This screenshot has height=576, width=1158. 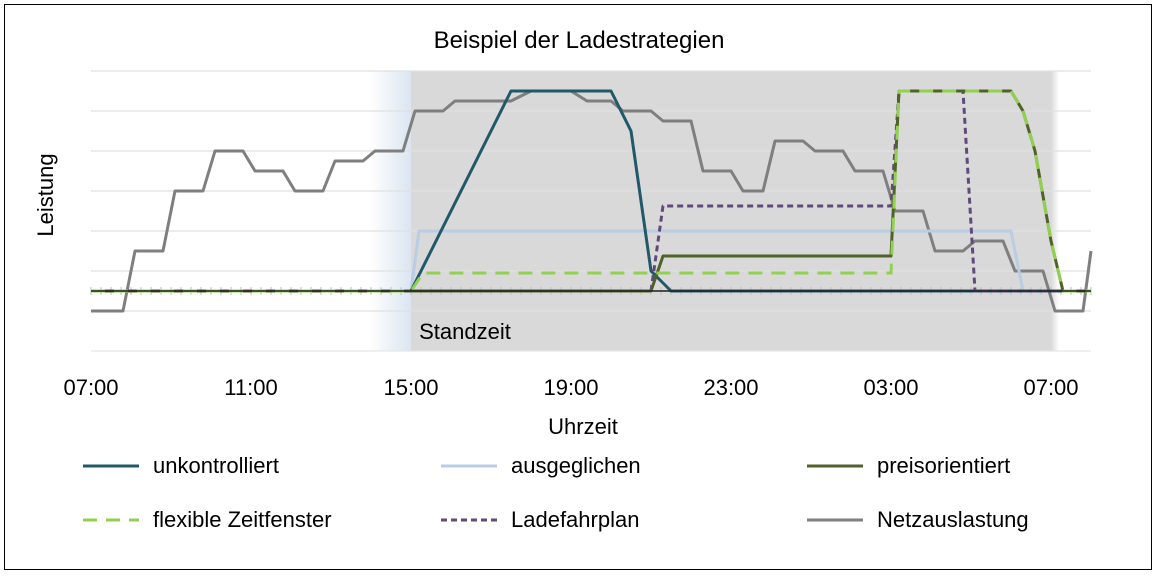 I want to click on x-tick-label: 15:00, so click(x=410, y=387).